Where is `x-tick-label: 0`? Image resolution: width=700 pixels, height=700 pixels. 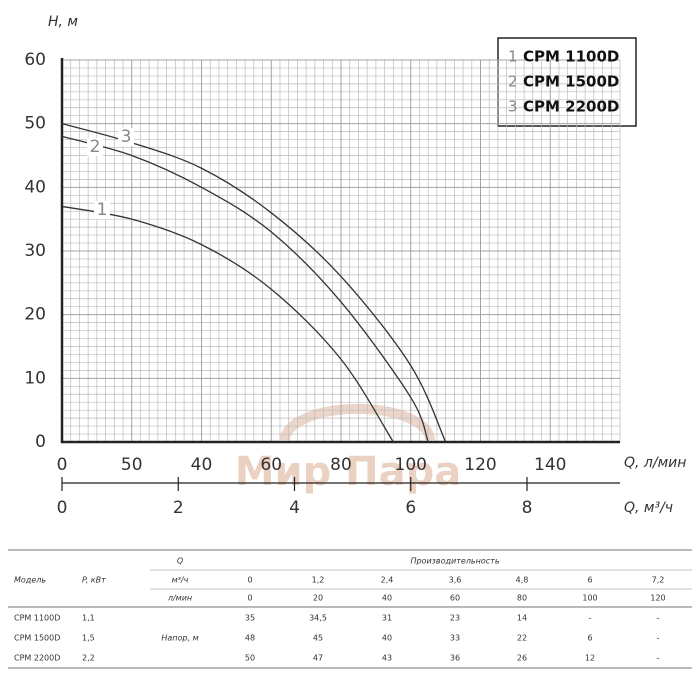
x-tick-label: 0 is located at coordinates (62, 465).